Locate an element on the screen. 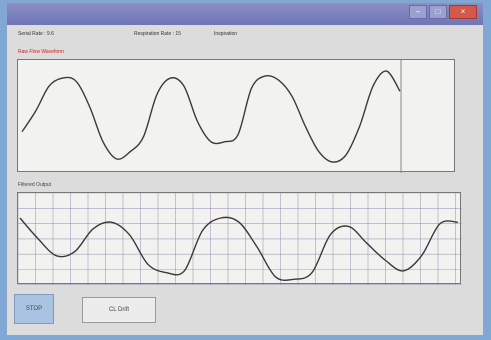  serial-rate-label: Serial Rate : 9.6 is located at coordinates (36, 34).